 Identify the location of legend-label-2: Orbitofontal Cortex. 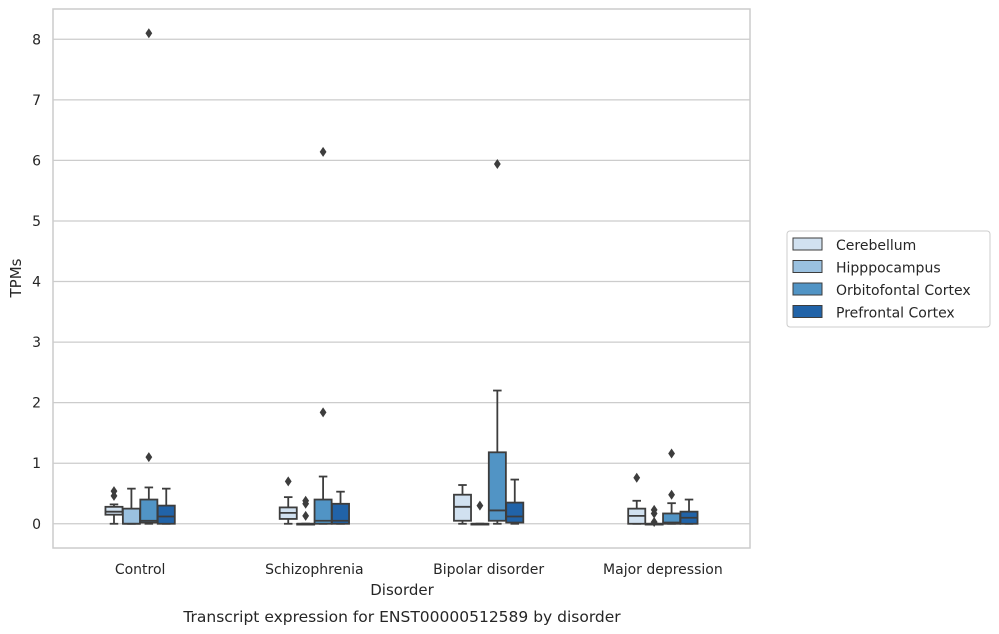
(903, 291).